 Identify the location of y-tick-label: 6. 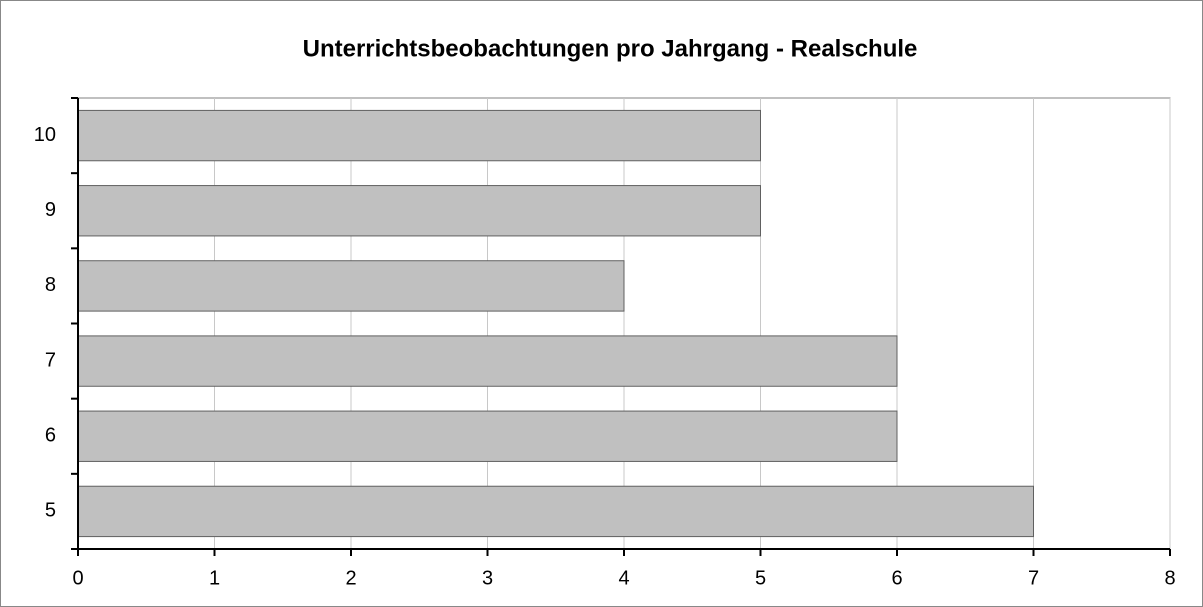
(50, 436).